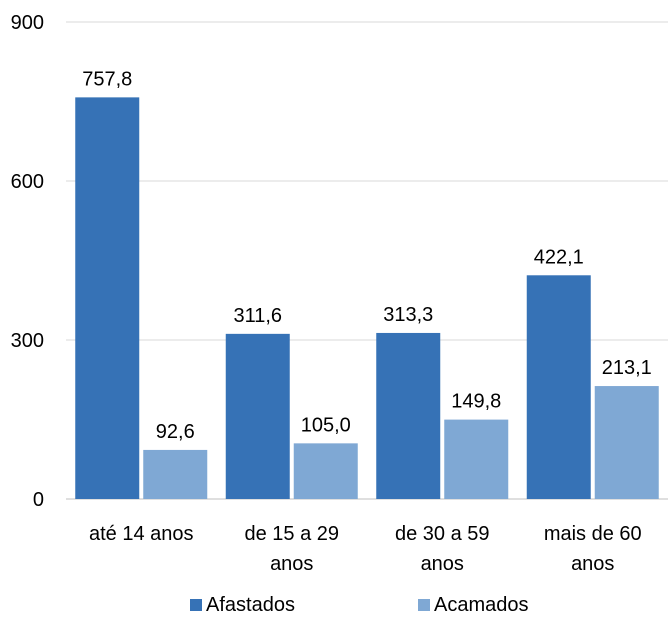 This screenshot has width=668, height=617. What do you see at coordinates (442, 534) in the screenshot?
I see `x-category-label: de 30 a 59` at bounding box center [442, 534].